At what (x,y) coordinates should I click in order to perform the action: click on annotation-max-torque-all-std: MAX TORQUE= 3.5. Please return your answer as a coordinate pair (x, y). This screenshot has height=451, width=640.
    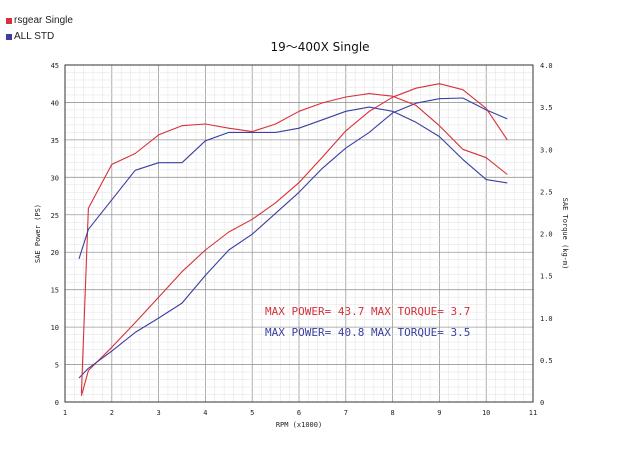
    Looking at the image, I should click on (420, 332).